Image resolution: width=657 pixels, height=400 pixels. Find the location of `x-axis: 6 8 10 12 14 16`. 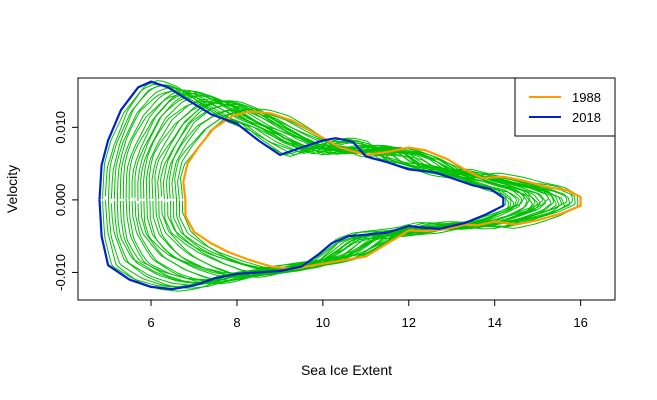

x-axis: 6 8 10 12 14 16 is located at coordinates (367, 315).